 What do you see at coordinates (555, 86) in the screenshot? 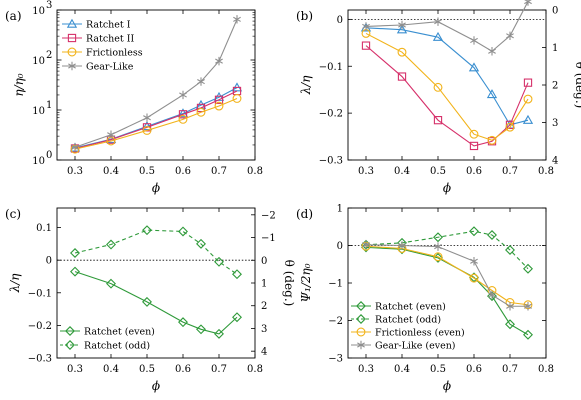
I see `y2-tick-label: 2` at bounding box center [555, 86].